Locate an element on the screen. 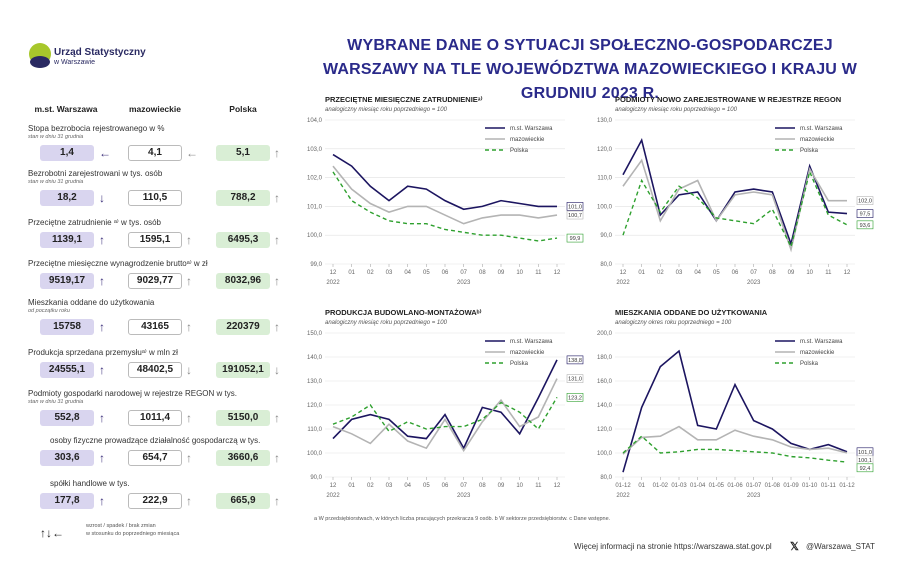 The width and height of the screenshot is (900, 576). end-value-label: 102,0 is located at coordinates (865, 202).